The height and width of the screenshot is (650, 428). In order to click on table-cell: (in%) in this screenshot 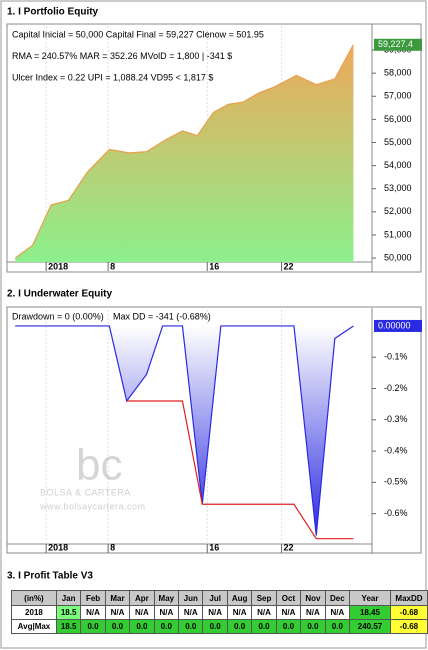, I will do `click(34, 598)`.